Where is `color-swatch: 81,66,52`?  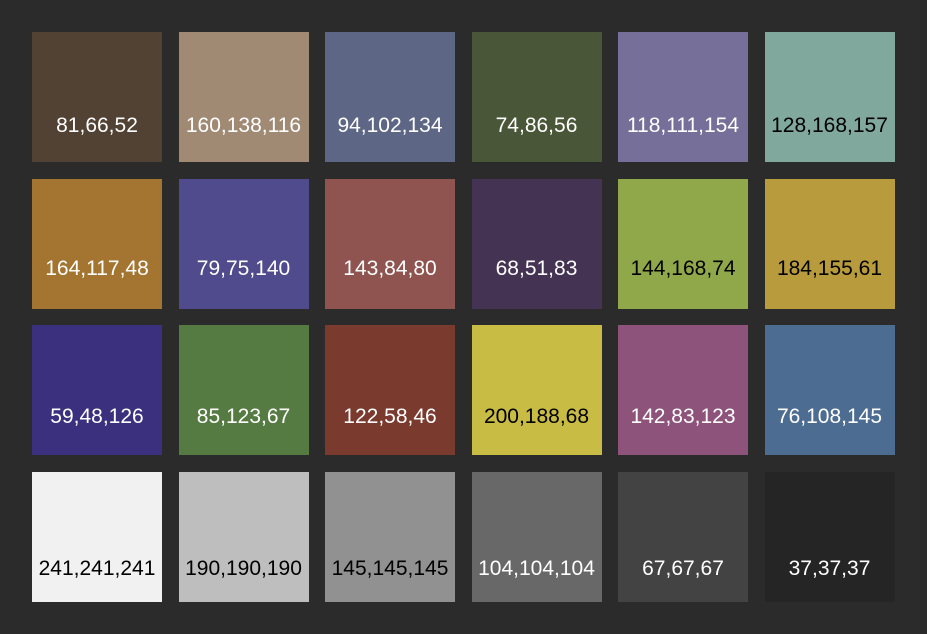
color-swatch: 81,66,52 is located at coordinates (97, 97).